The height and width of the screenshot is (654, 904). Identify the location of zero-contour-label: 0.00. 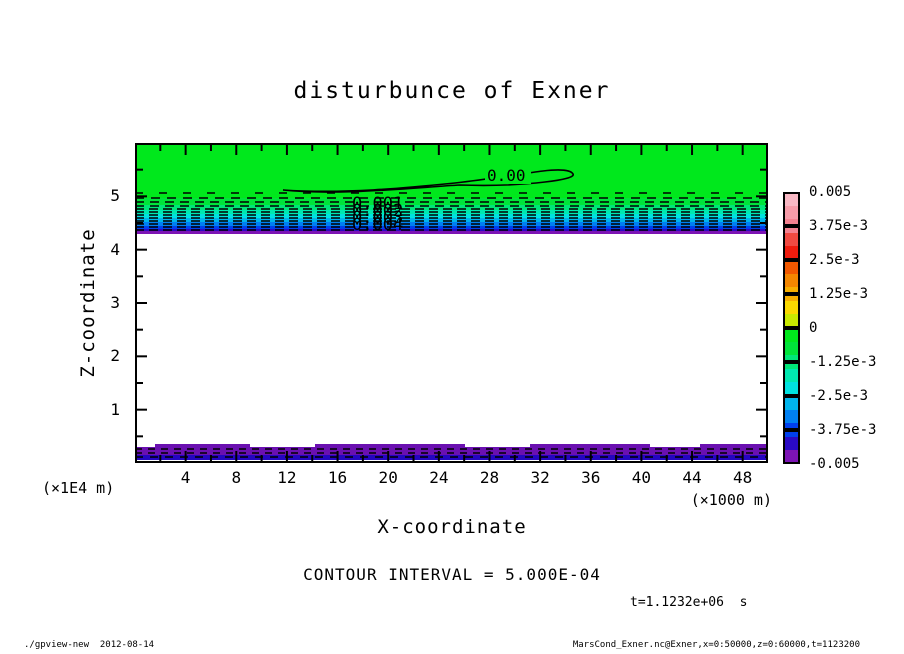
(506, 175).